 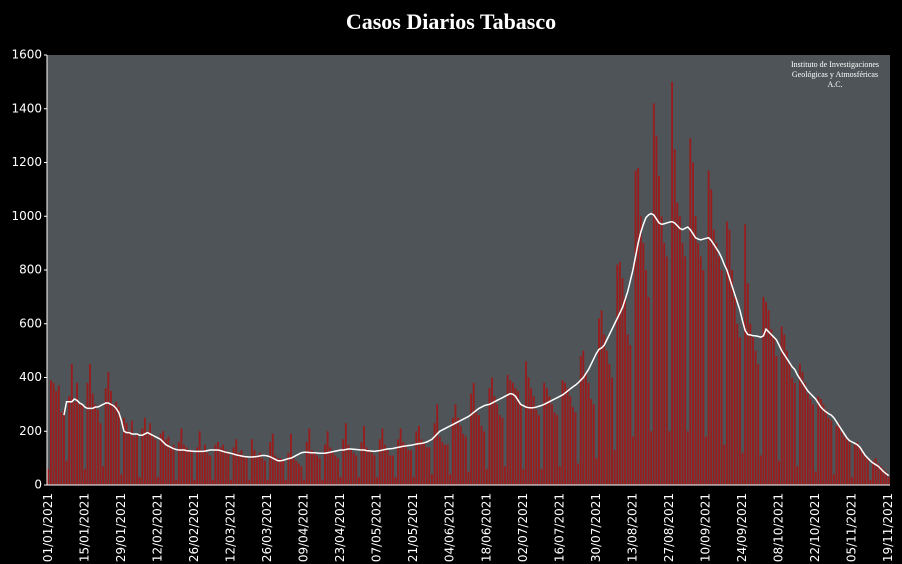 What do you see at coordinates (486, 527) in the screenshot?
I see `x-tick-label: 18/06/2021` at bounding box center [486, 527].